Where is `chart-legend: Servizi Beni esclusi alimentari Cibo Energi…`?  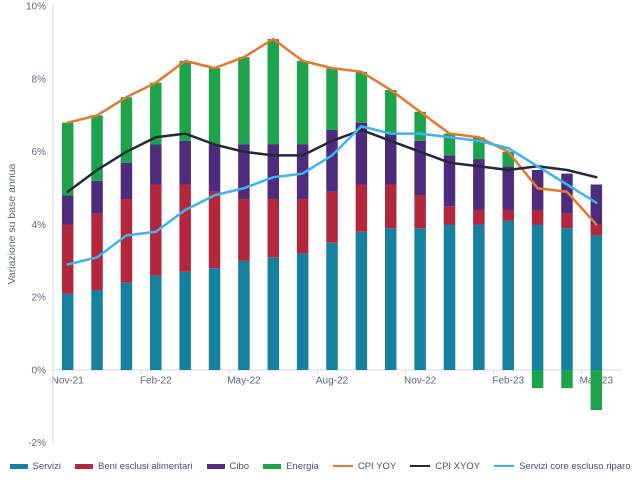 chart-legend: Servizi Beni esclusi alimentari Cibo Energi… is located at coordinates (320, 466).